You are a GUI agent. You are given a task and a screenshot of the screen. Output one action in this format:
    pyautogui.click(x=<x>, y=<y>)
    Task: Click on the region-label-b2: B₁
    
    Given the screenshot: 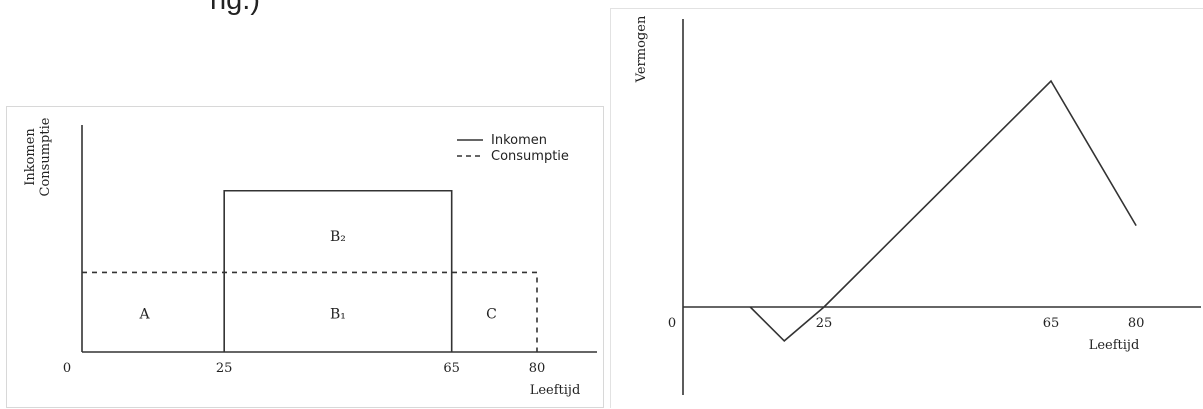 What is the action you would take?
    pyautogui.click(x=338, y=314)
    